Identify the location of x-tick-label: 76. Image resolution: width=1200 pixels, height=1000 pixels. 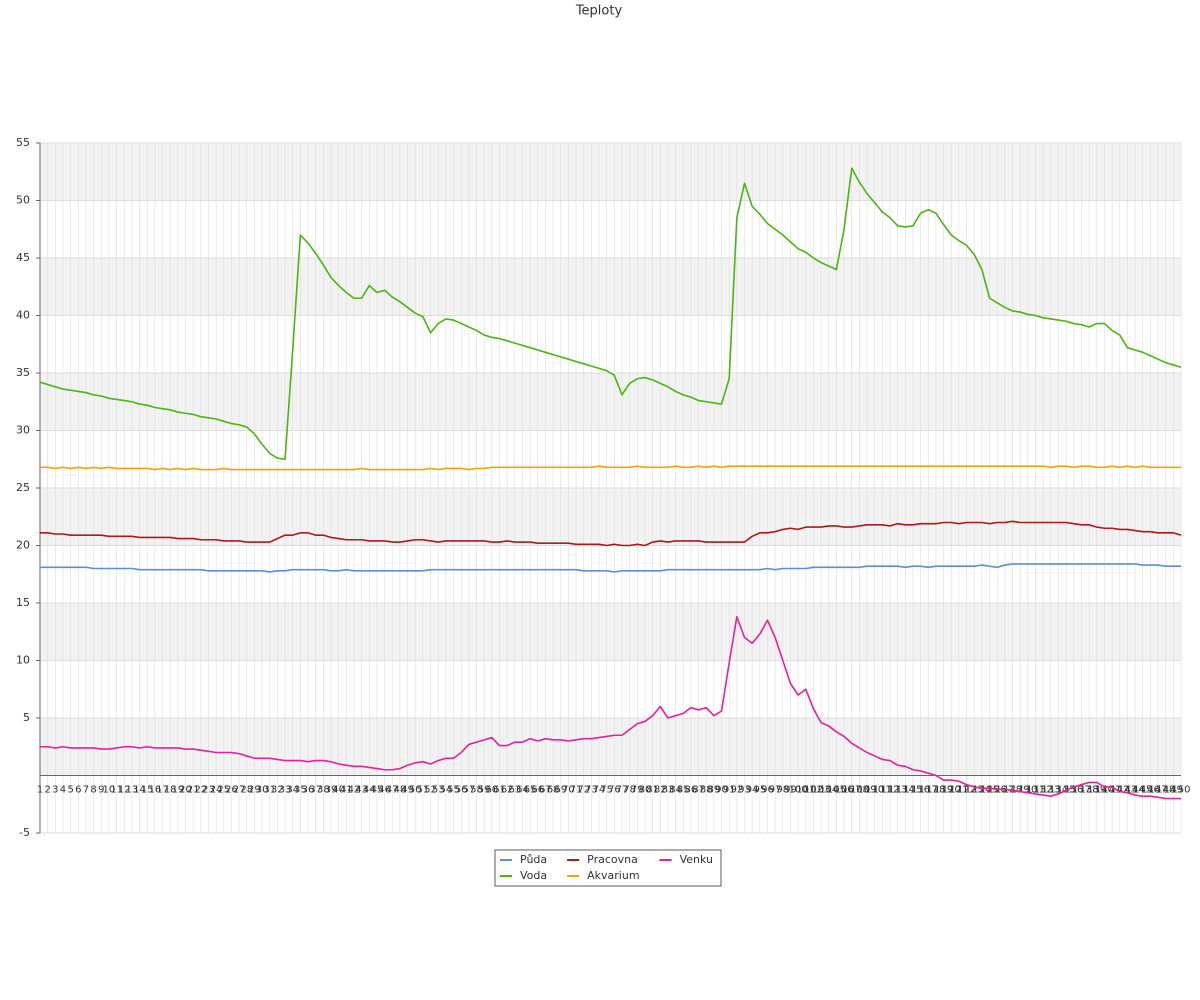
(614, 790).